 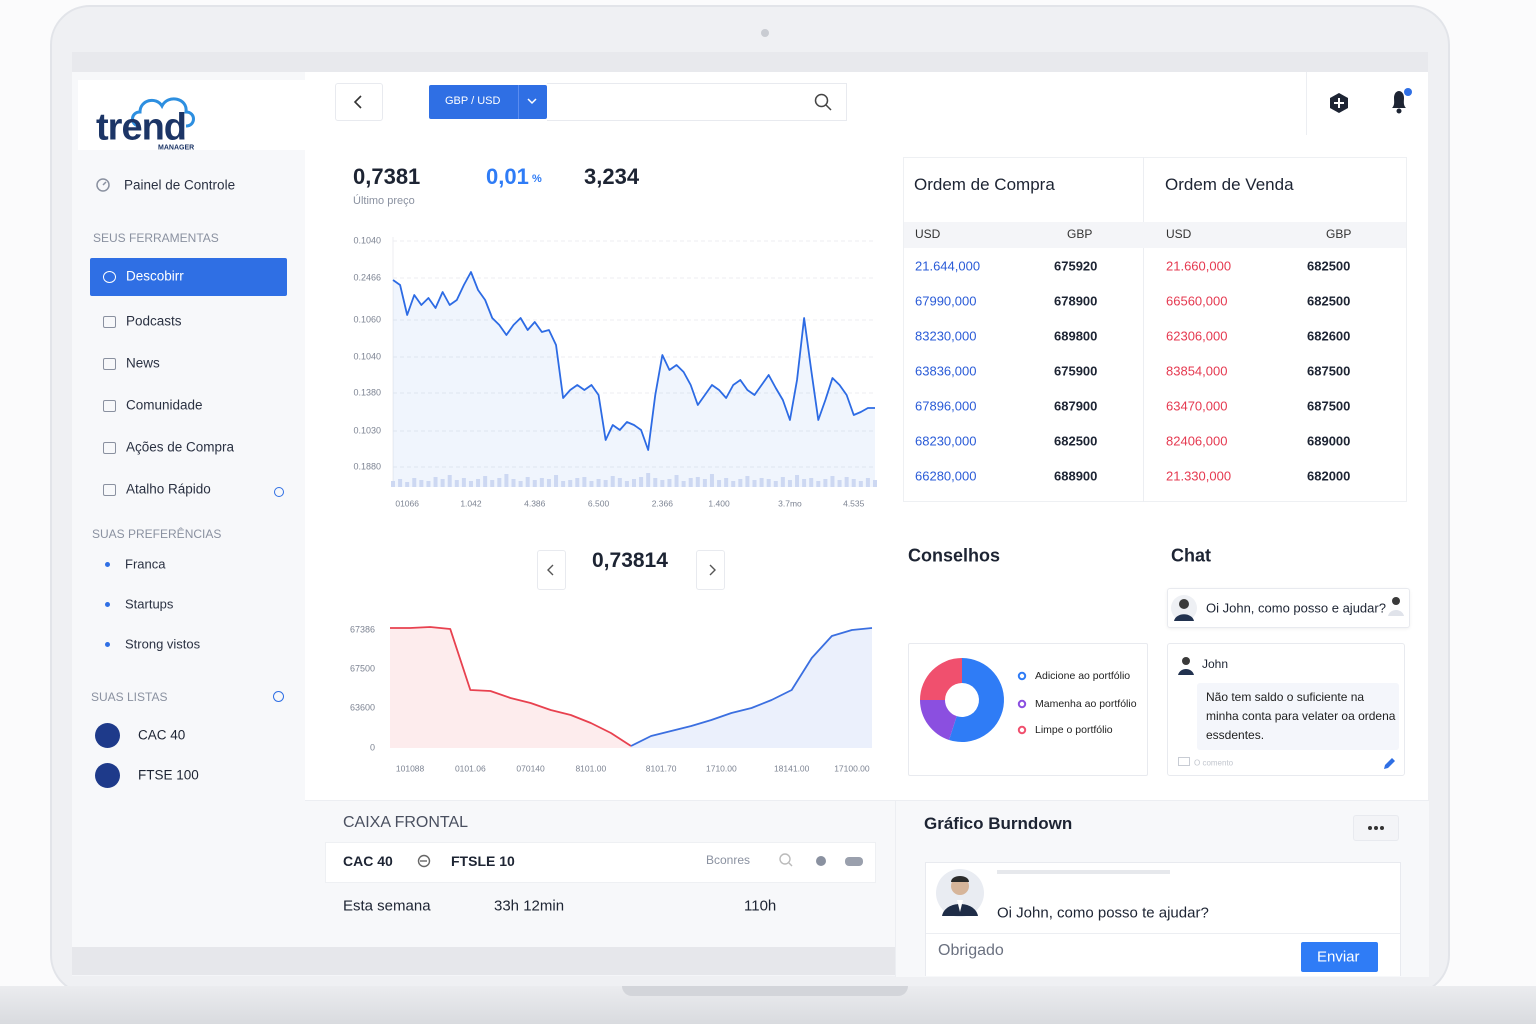 I want to click on add-list-ring, so click(x=278, y=696).